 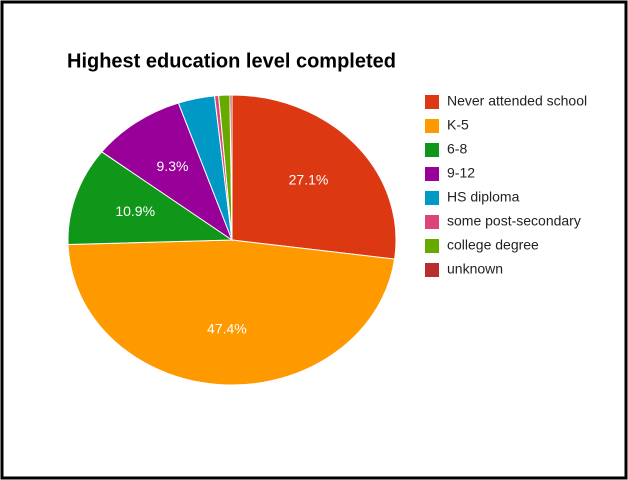 What do you see at coordinates (309, 179) in the screenshot?
I see `data-label: 27.1%` at bounding box center [309, 179].